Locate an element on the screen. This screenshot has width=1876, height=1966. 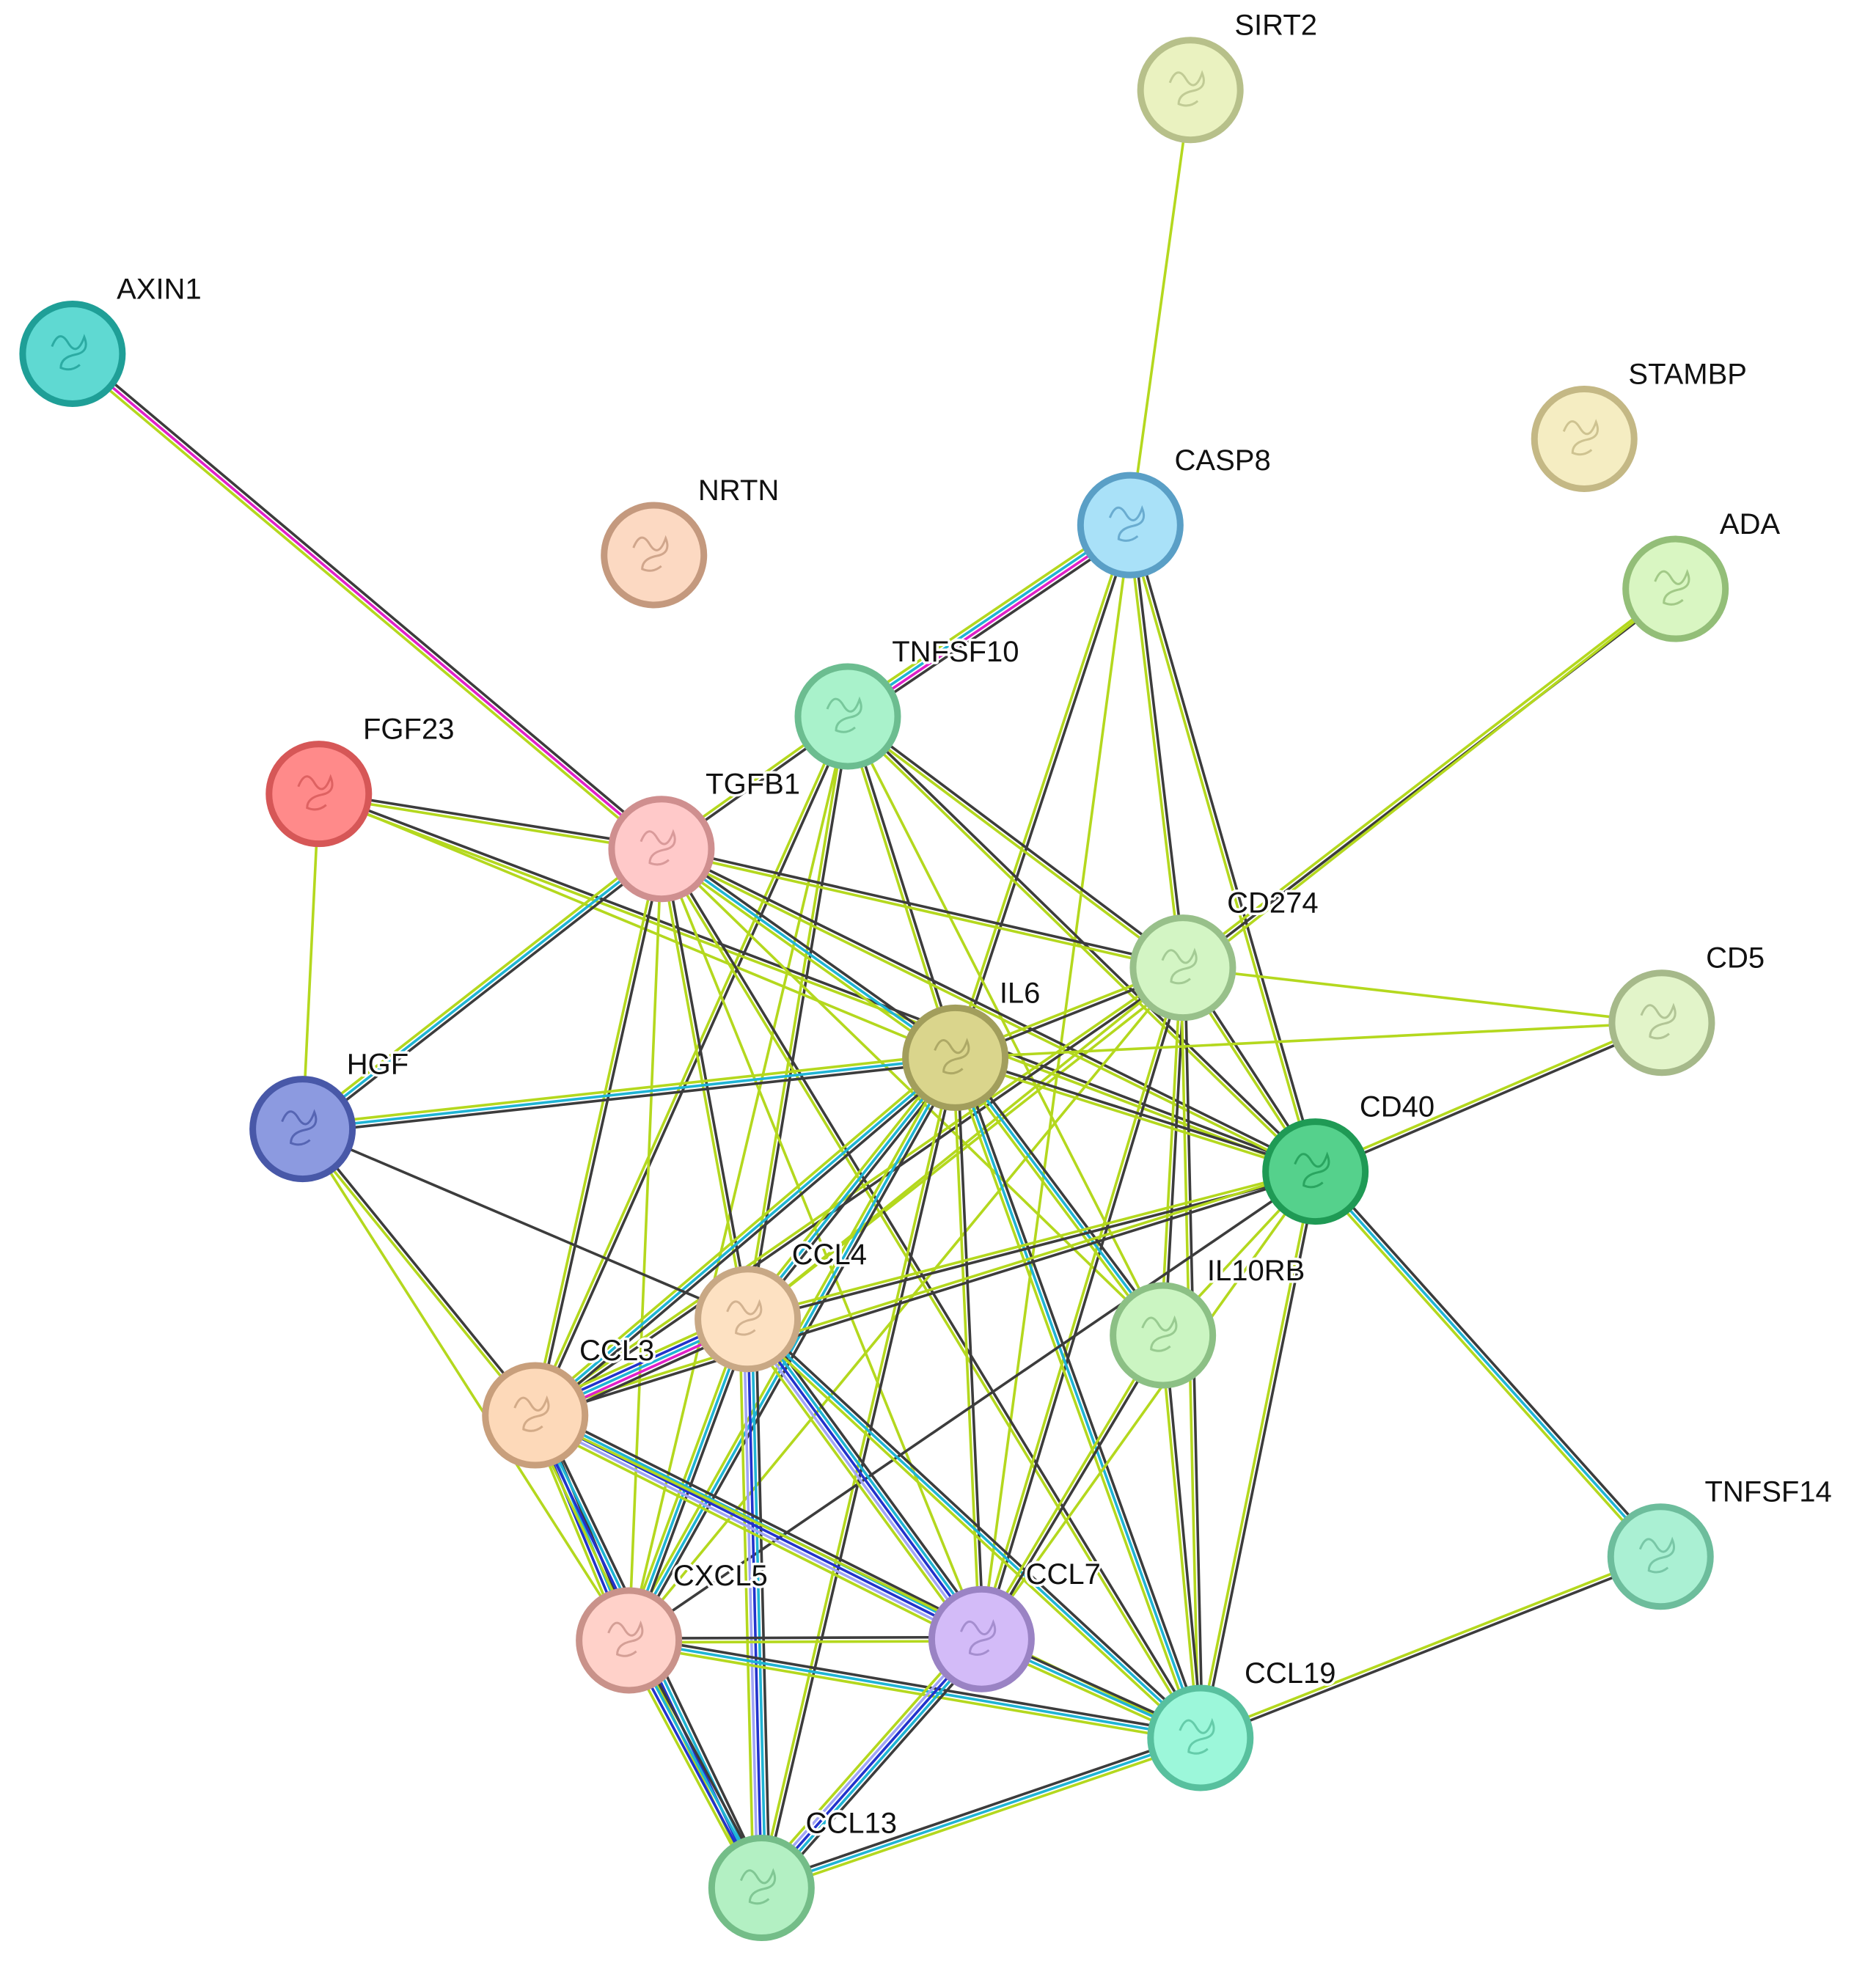
protein-node: IL6 is located at coordinates (972, 1043).